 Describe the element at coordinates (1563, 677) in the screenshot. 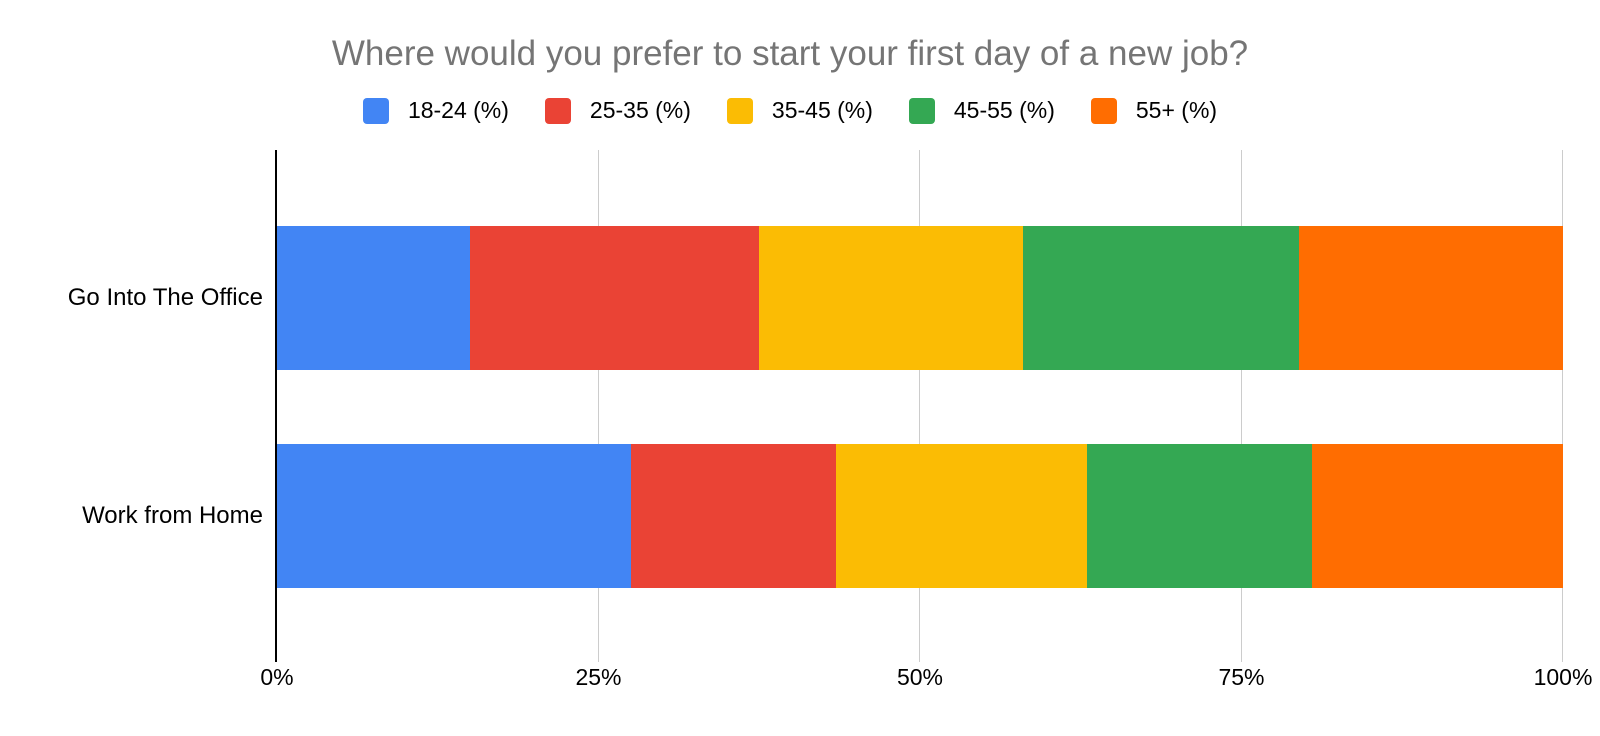

I see `x-axis-tick-label: 100%` at that location.